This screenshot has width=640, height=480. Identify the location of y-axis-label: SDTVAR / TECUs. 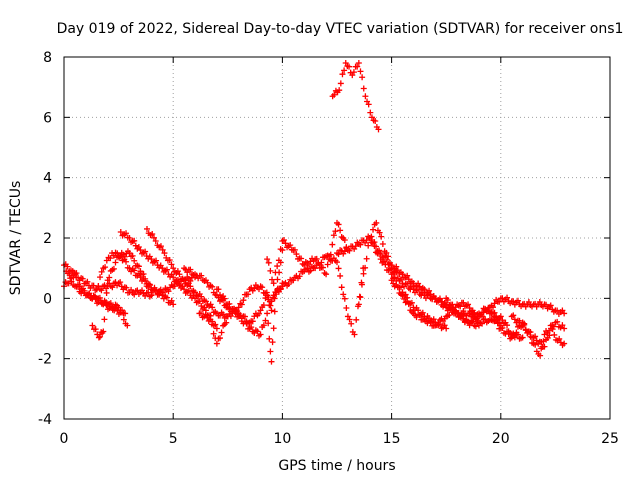
(16, 238).